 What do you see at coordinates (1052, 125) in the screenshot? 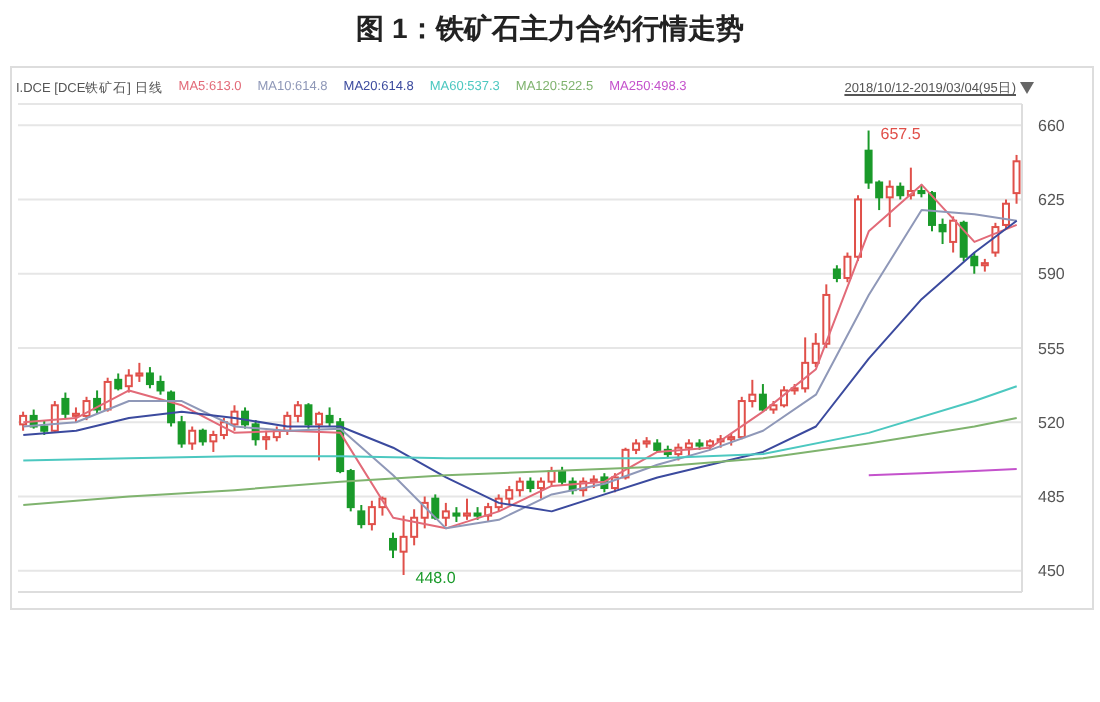
I see `y-tick-label: 660` at bounding box center [1052, 125].